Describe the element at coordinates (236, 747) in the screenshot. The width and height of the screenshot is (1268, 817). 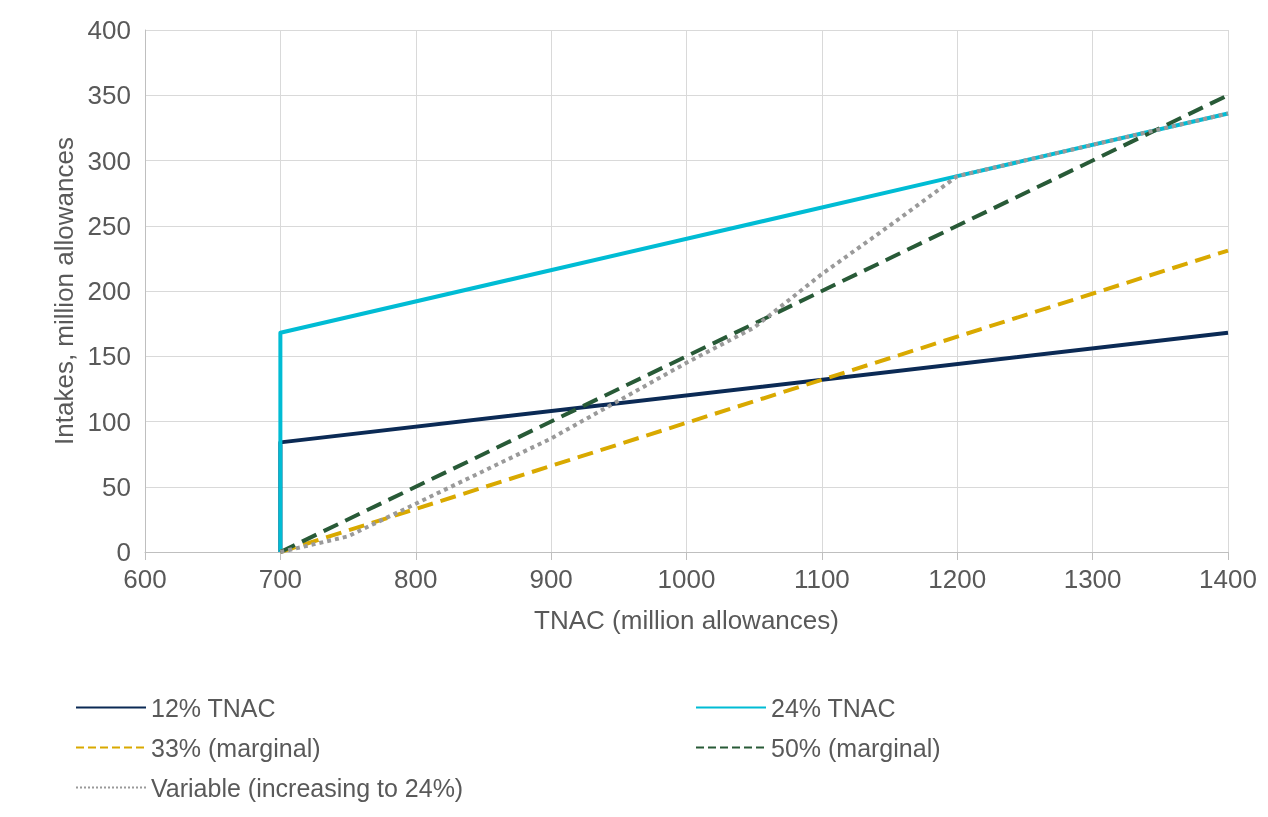
I see `legend-label: 33% (marginal)` at that location.